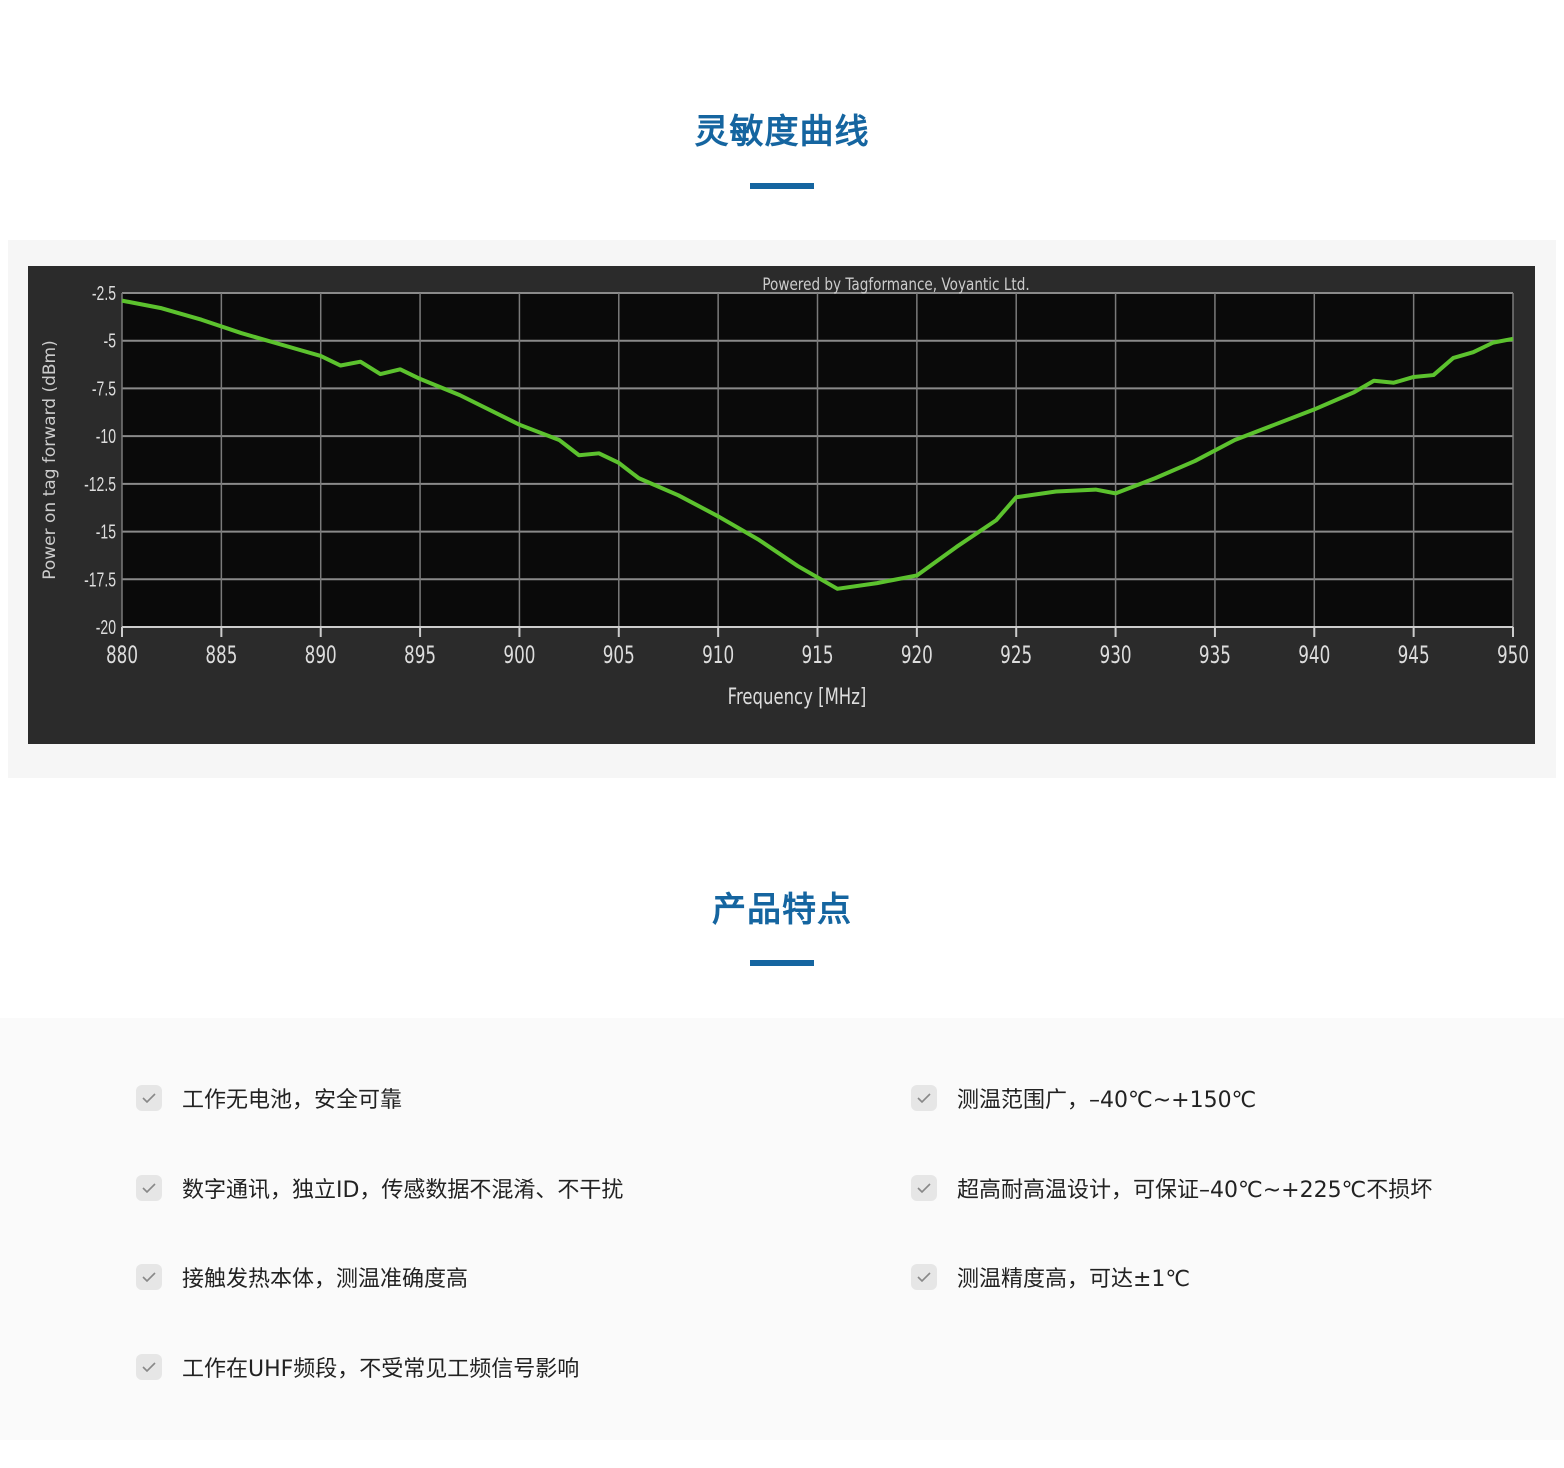  I want to click on feature-text: 工作无电池，安全可靠, so click(292, 1100).